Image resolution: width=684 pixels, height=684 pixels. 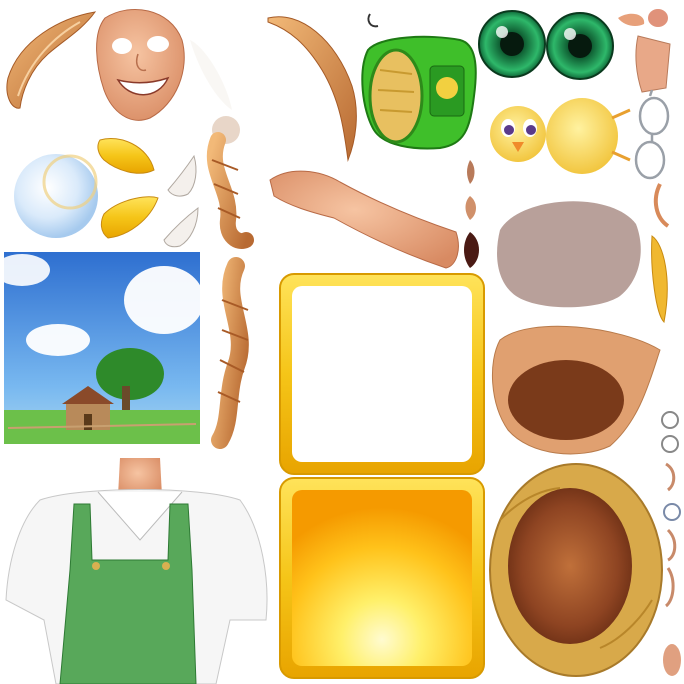 I want to click on torso-icon, so click(x=136, y=571).